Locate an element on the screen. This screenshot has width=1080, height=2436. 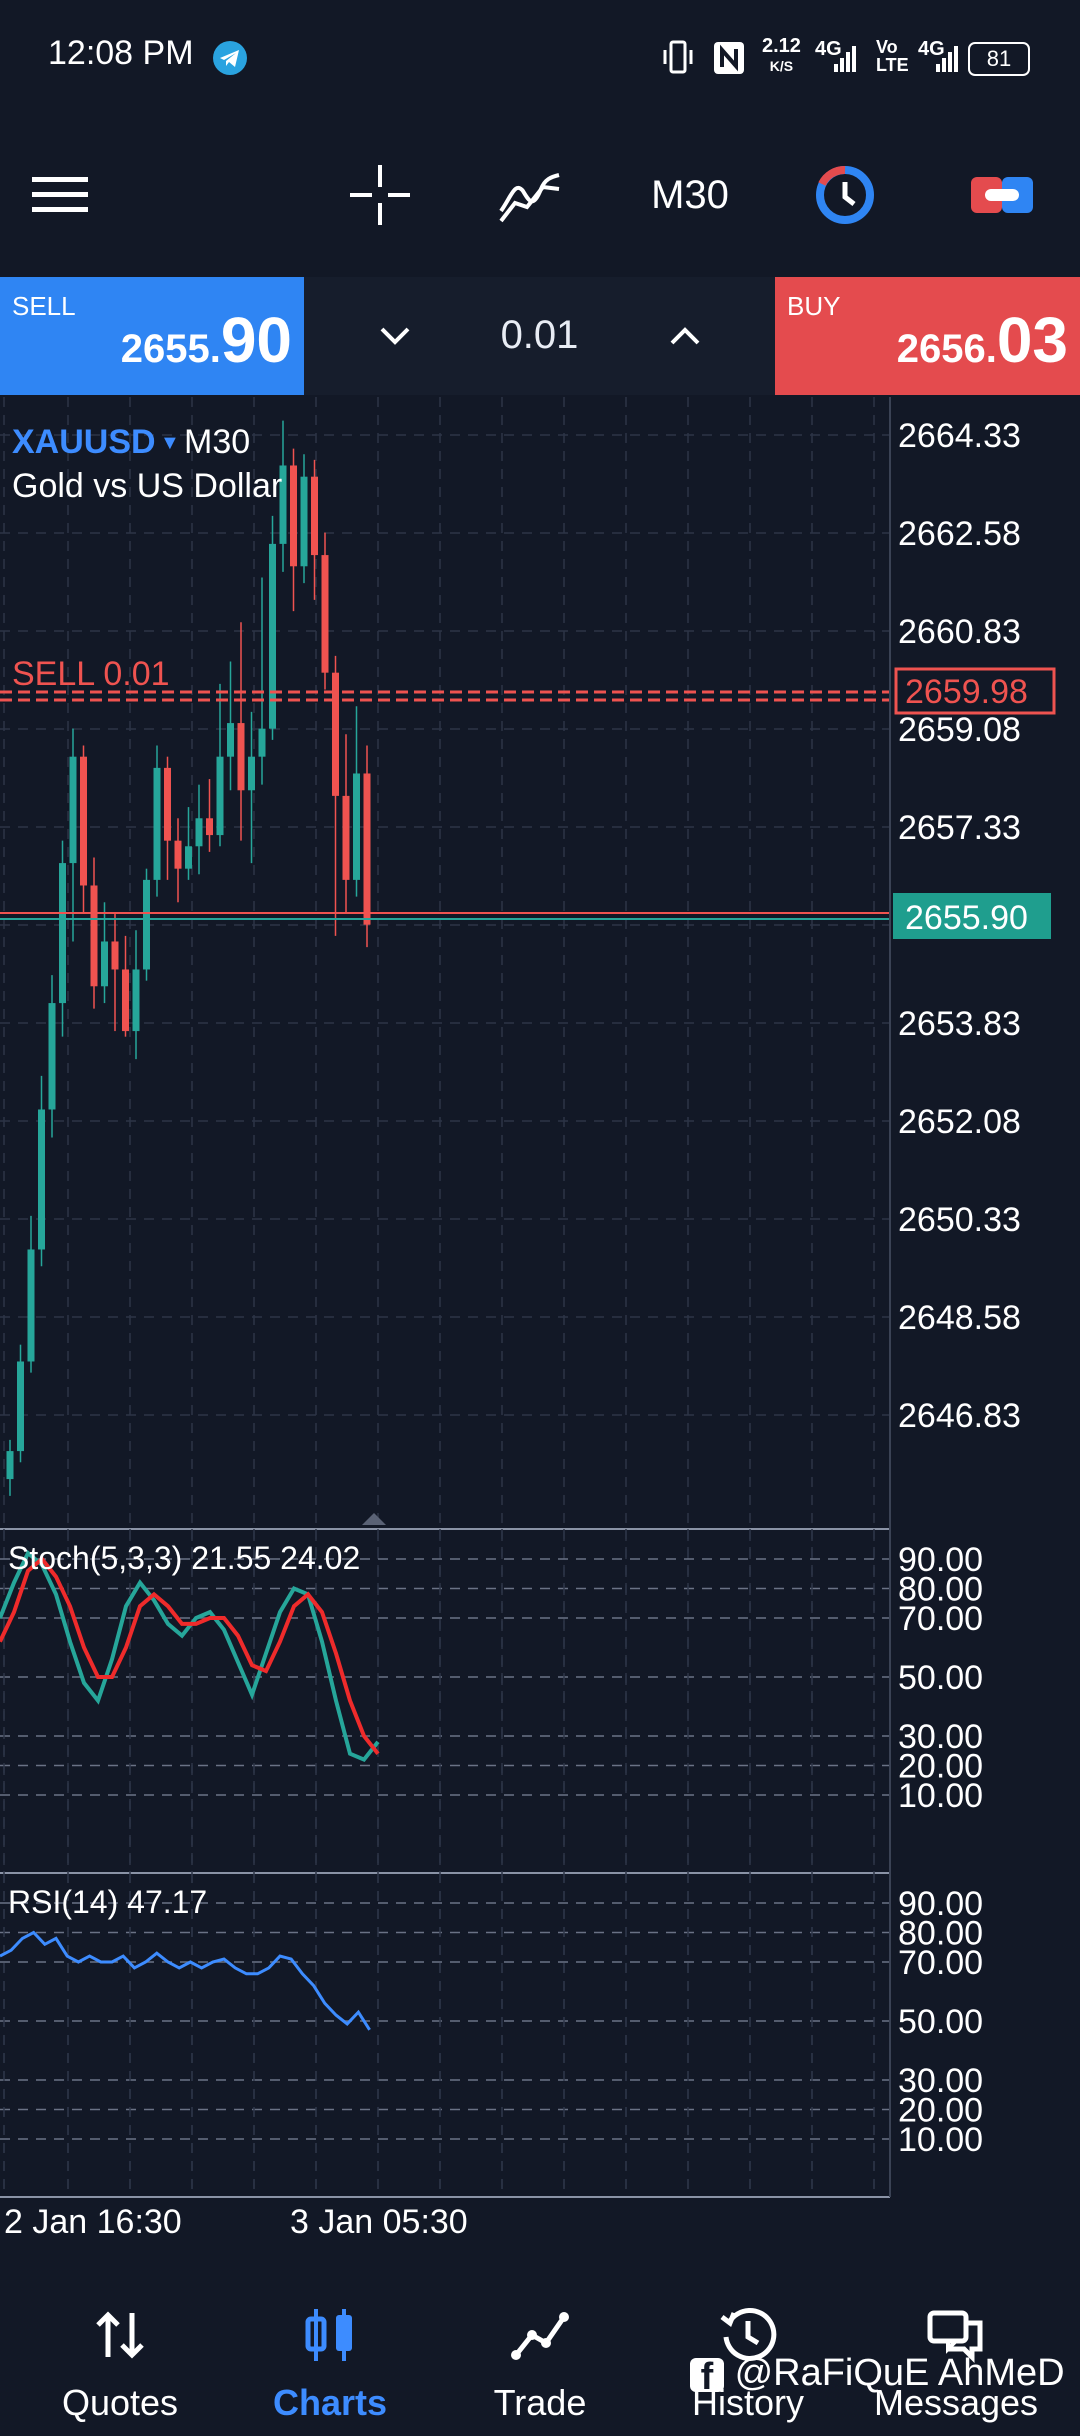
one-click-trading-button is located at coordinates (845, 195).